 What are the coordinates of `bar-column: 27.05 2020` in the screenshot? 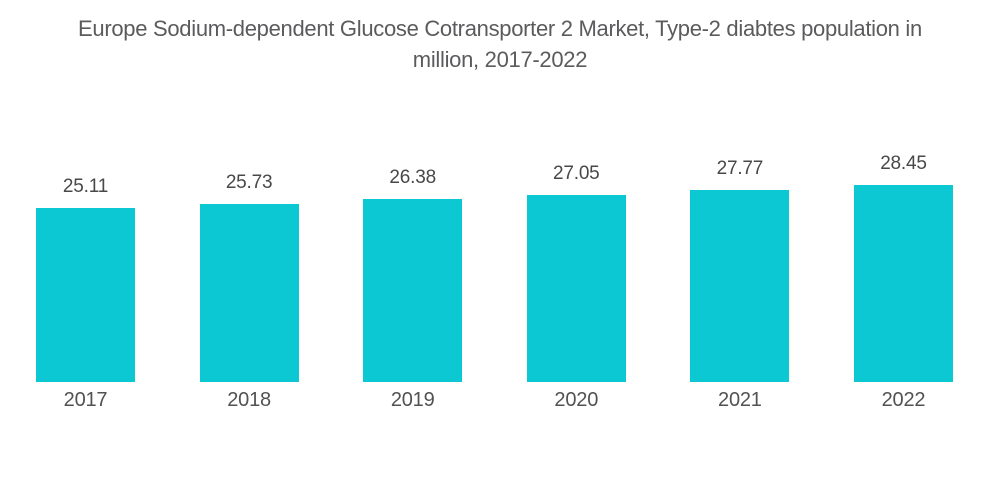 It's located at (576, 276).